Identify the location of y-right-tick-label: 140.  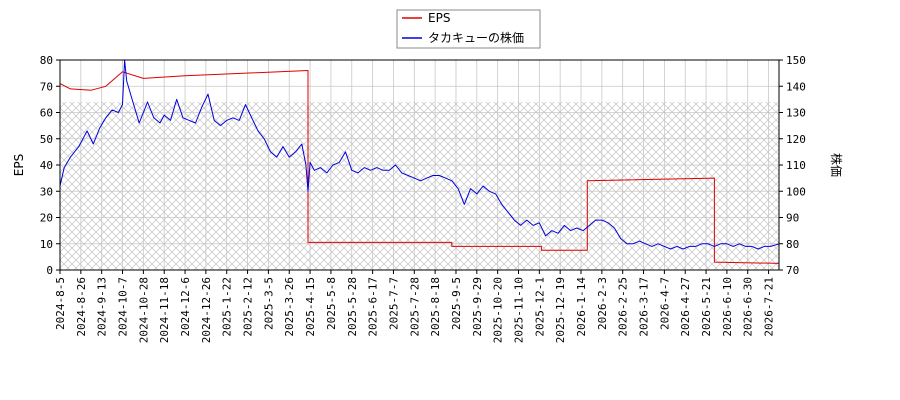
(796, 86).